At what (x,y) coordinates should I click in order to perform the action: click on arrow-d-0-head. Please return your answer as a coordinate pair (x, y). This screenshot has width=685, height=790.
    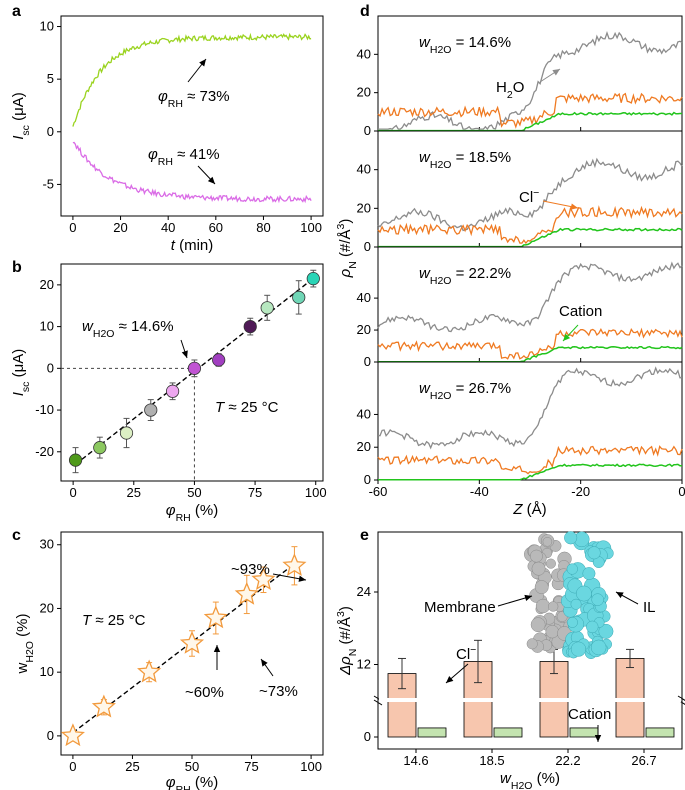
    Looking at the image, I should click on (556, 72).